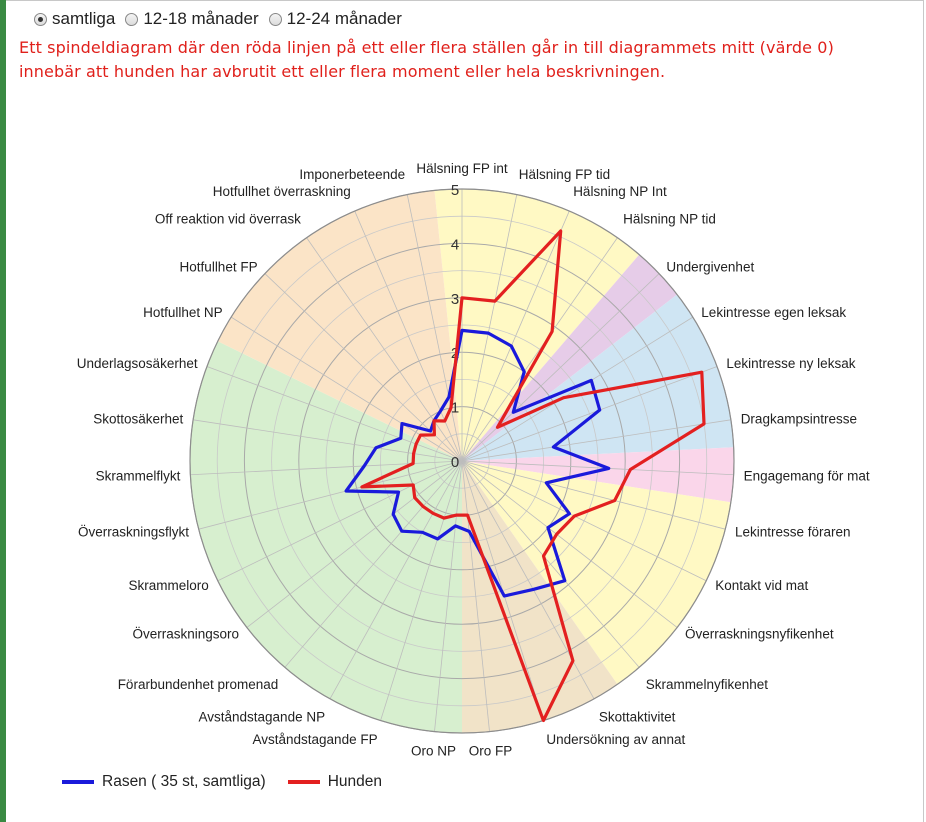 This screenshot has width=926, height=822. I want to click on axis-label-1: Hälsning FP tid, so click(564, 174).